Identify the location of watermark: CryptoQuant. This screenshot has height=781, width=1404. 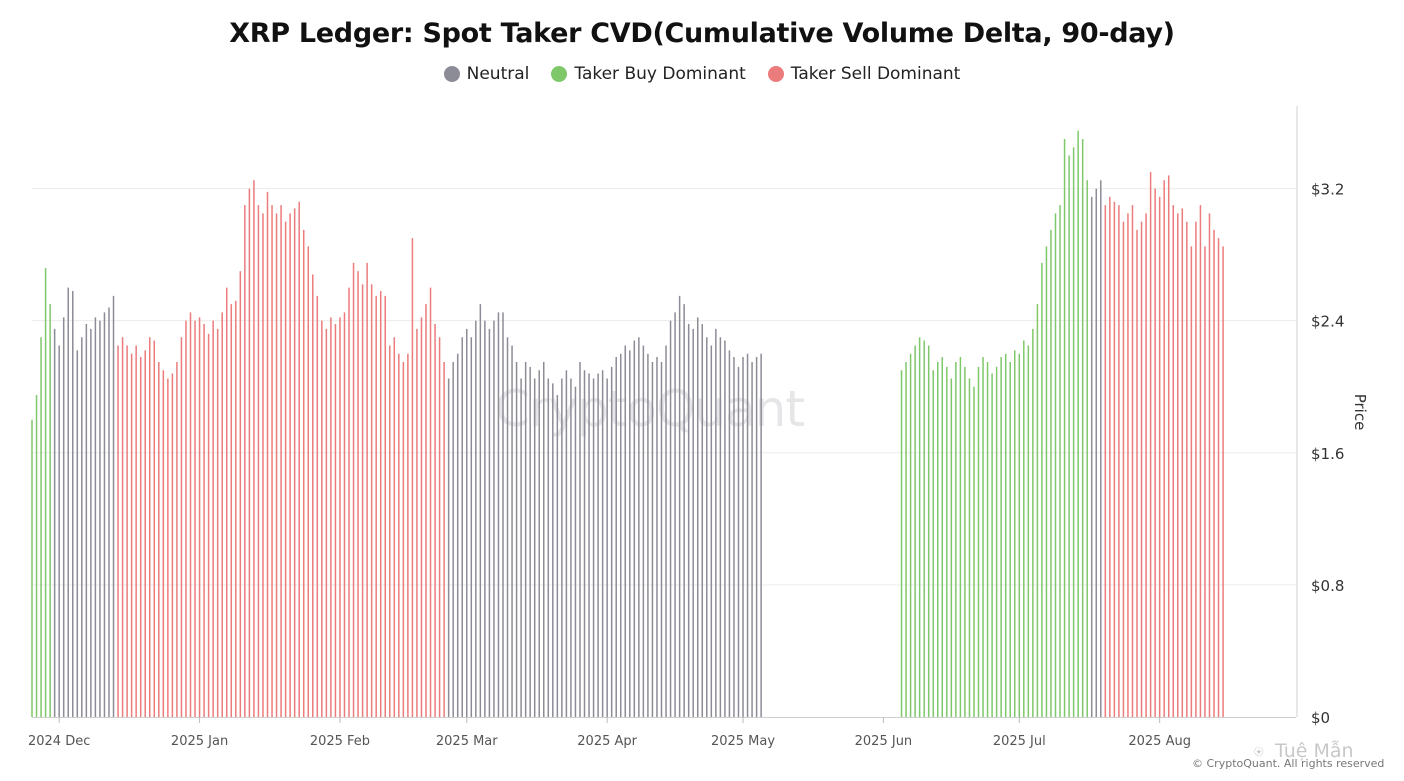
(650, 409).